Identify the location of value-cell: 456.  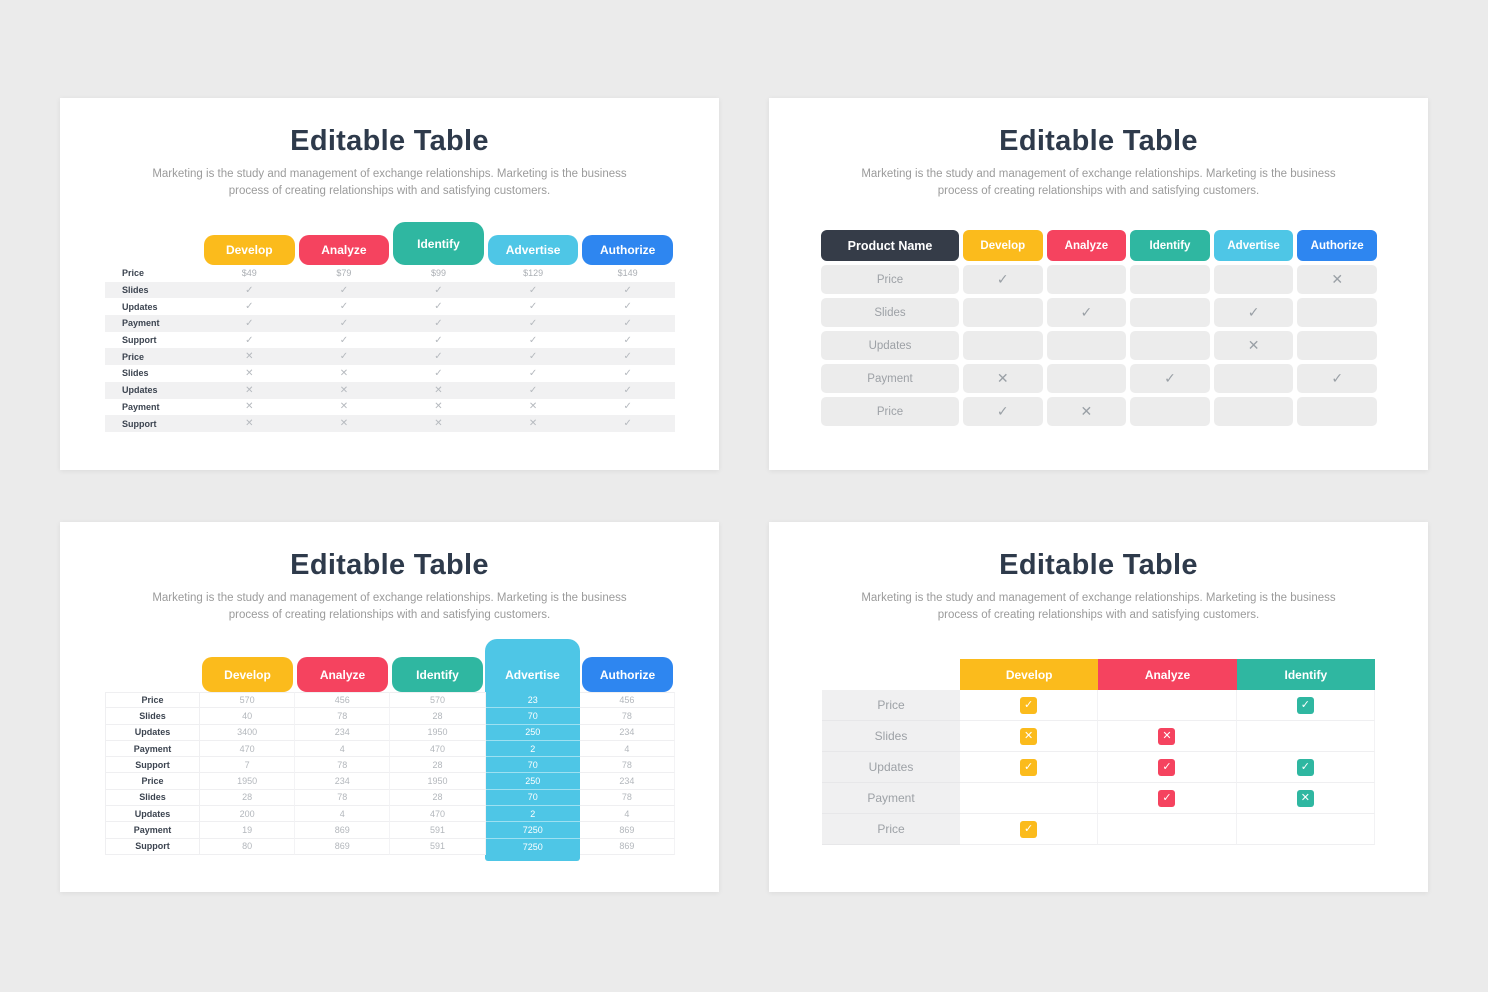
(627, 700).